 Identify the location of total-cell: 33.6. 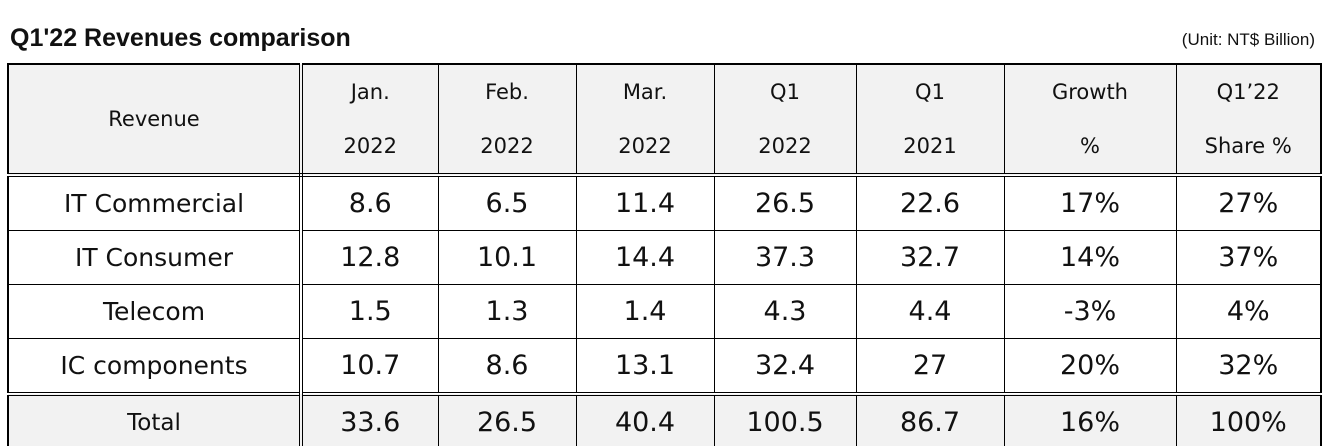
(369, 419).